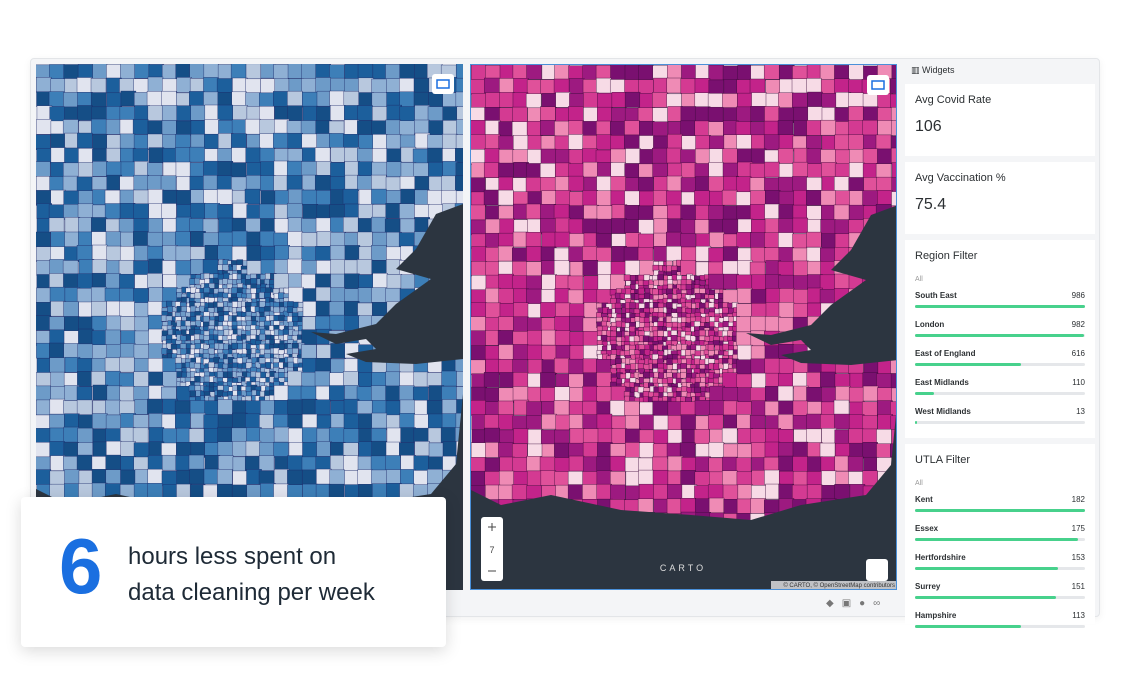 Image resolution: width=1131 pixels, height=675 pixels. What do you see at coordinates (919, 483) in the screenshot?
I see `filter-subtitle: All` at bounding box center [919, 483].